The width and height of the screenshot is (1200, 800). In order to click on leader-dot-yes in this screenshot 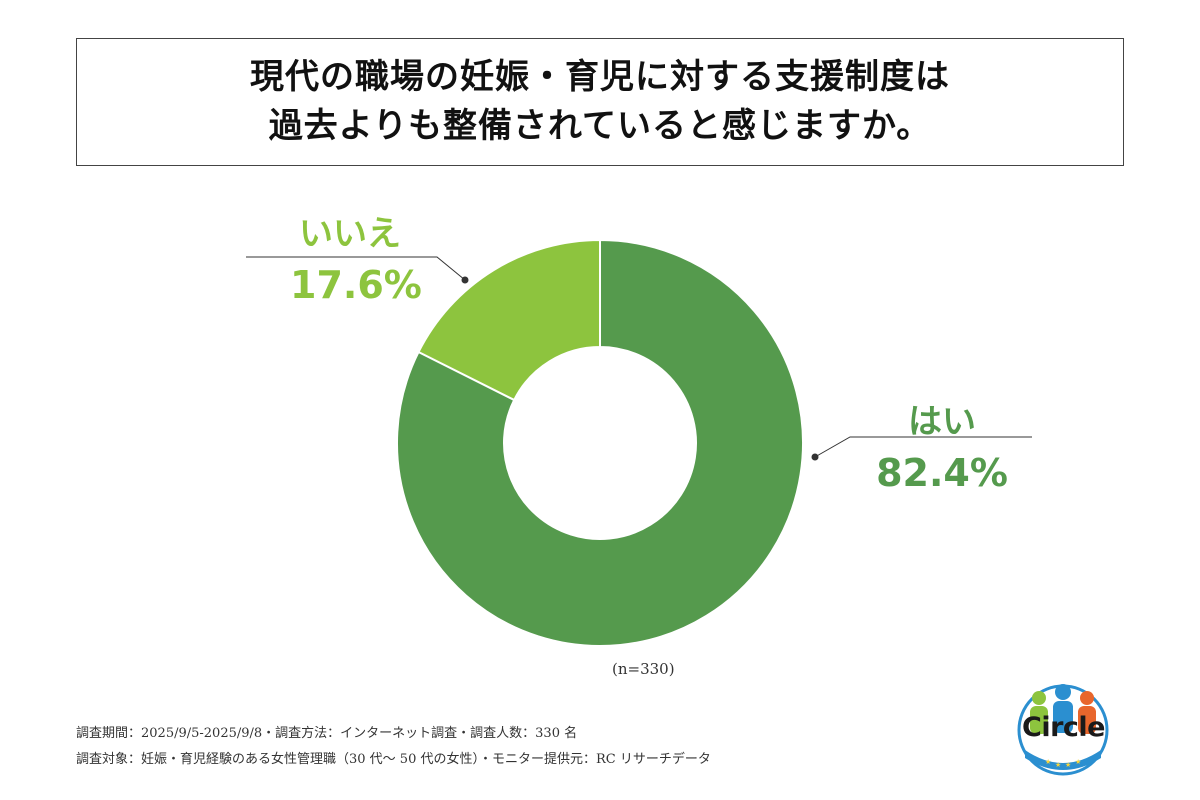, I will do `click(815, 457)`.